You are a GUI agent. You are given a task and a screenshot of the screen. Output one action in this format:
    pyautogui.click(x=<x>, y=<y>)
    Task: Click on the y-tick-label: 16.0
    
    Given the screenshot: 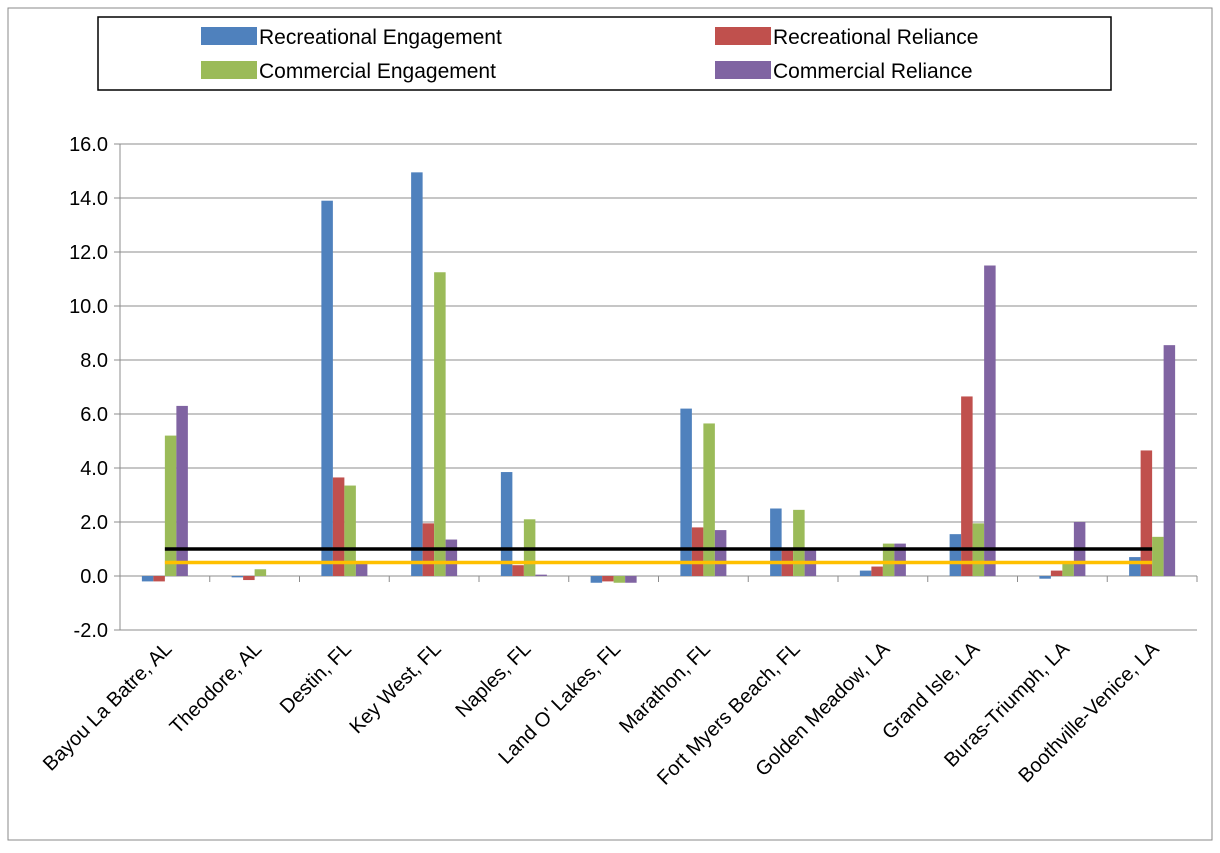 What is the action you would take?
    pyautogui.click(x=88, y=145)
    